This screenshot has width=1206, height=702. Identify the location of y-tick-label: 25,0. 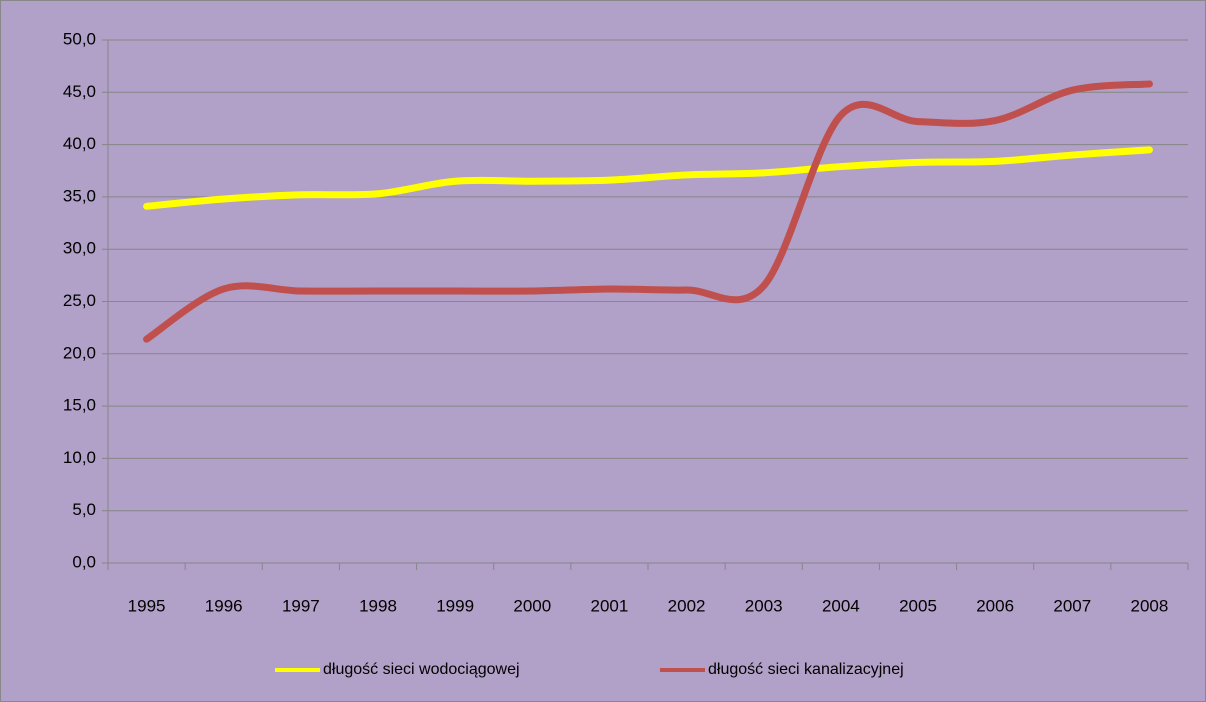
(79, 300).